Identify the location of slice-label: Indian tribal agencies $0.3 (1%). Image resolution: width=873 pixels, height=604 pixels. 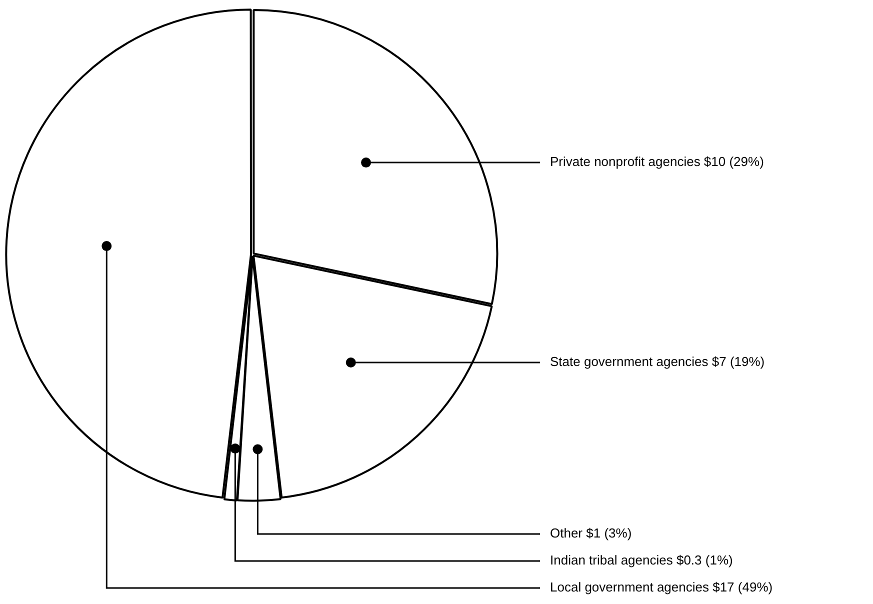
(641, 560).